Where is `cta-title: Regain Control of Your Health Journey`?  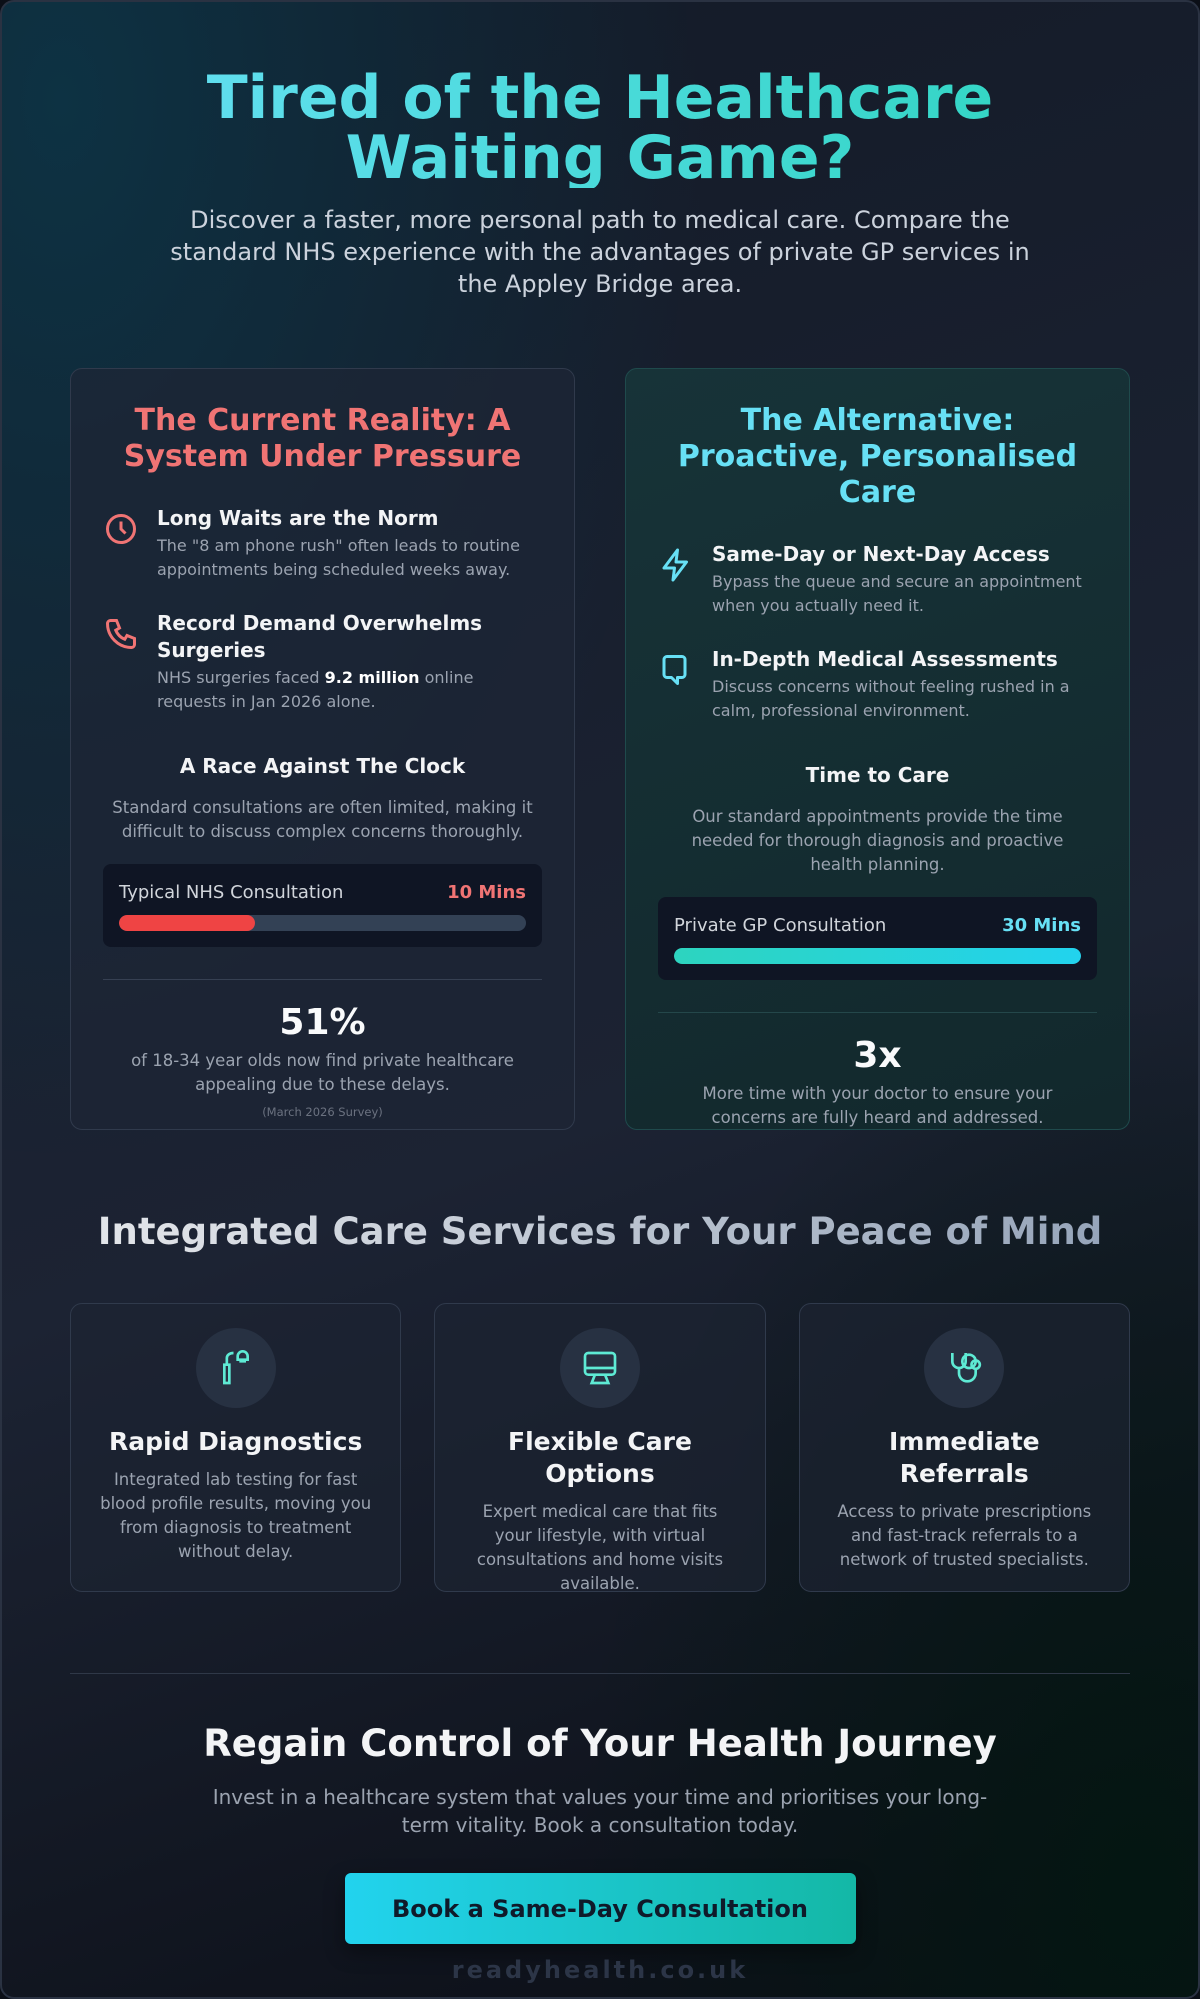
cta-title: Regain Control of Your Health Journey is located at coordinates (600, 1743).